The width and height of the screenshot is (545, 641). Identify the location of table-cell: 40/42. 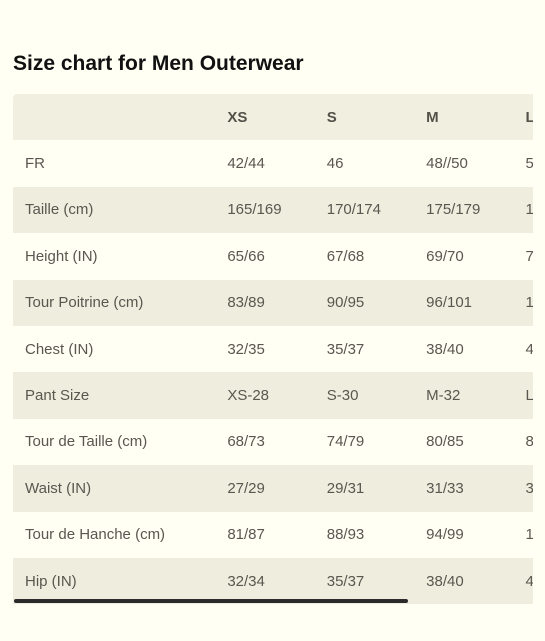
(529, 349).